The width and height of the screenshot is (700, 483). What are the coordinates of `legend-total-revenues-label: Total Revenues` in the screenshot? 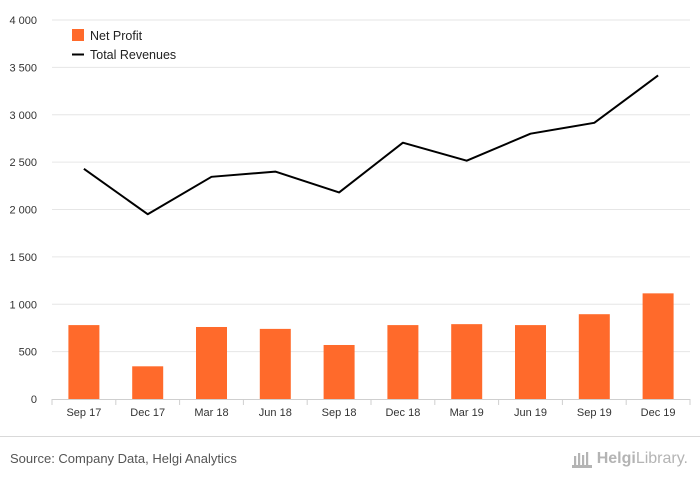 It's located at (133, 55).